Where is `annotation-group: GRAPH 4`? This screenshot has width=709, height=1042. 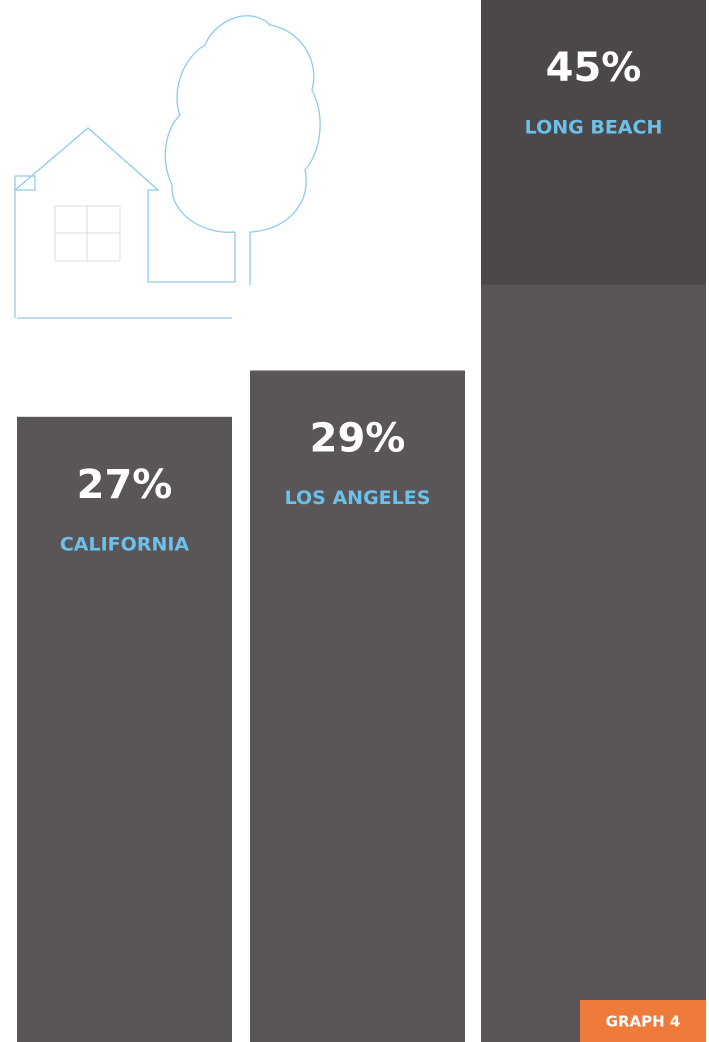 annotation-group: GRAPH 4 is located at coordinates (643, 1021).